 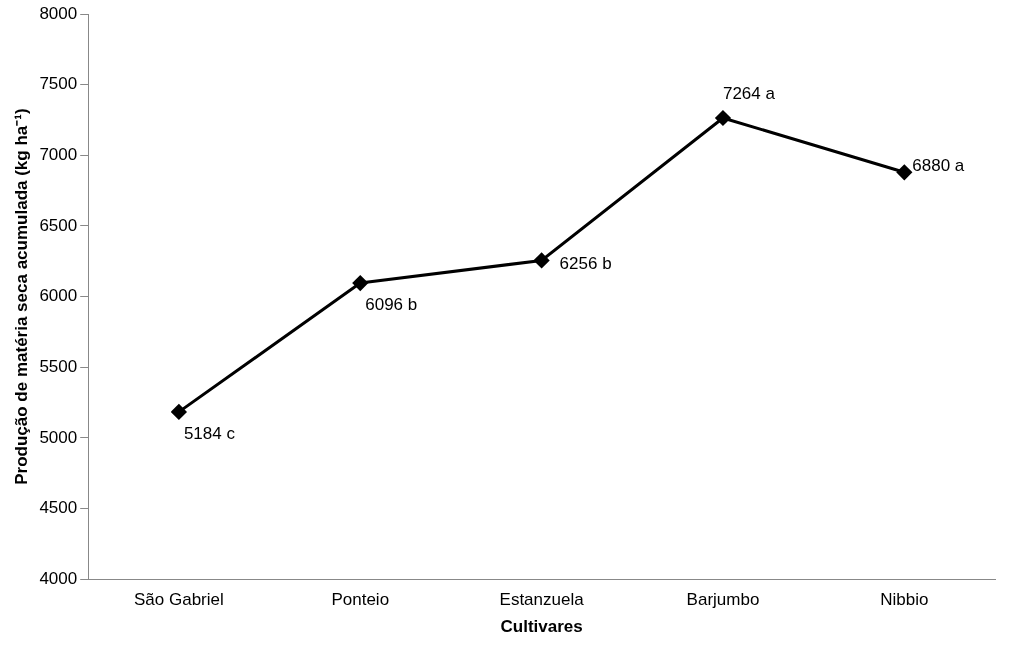 I want to click on x-tick-label: Barjumbo, so click(x=723, y=600).